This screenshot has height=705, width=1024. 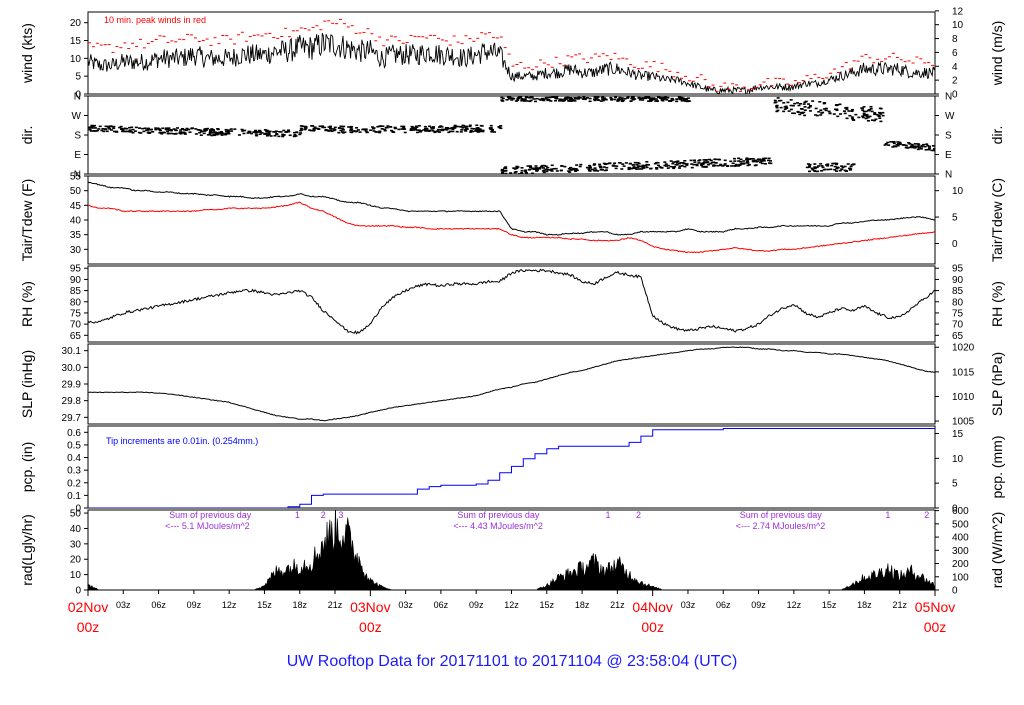 I want to click on left-tick-label: 50, so click(x=76, y=514).